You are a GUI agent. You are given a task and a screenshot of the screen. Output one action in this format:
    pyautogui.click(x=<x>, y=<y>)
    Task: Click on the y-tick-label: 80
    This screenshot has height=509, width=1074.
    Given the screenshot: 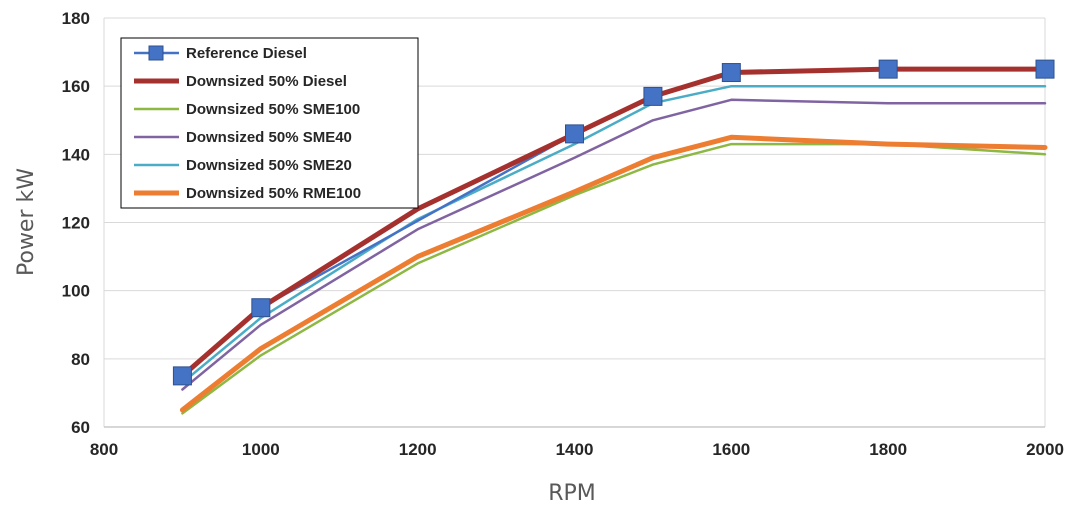 What is the action you would take?
    pyautogui.click(x=80, y=359)
    